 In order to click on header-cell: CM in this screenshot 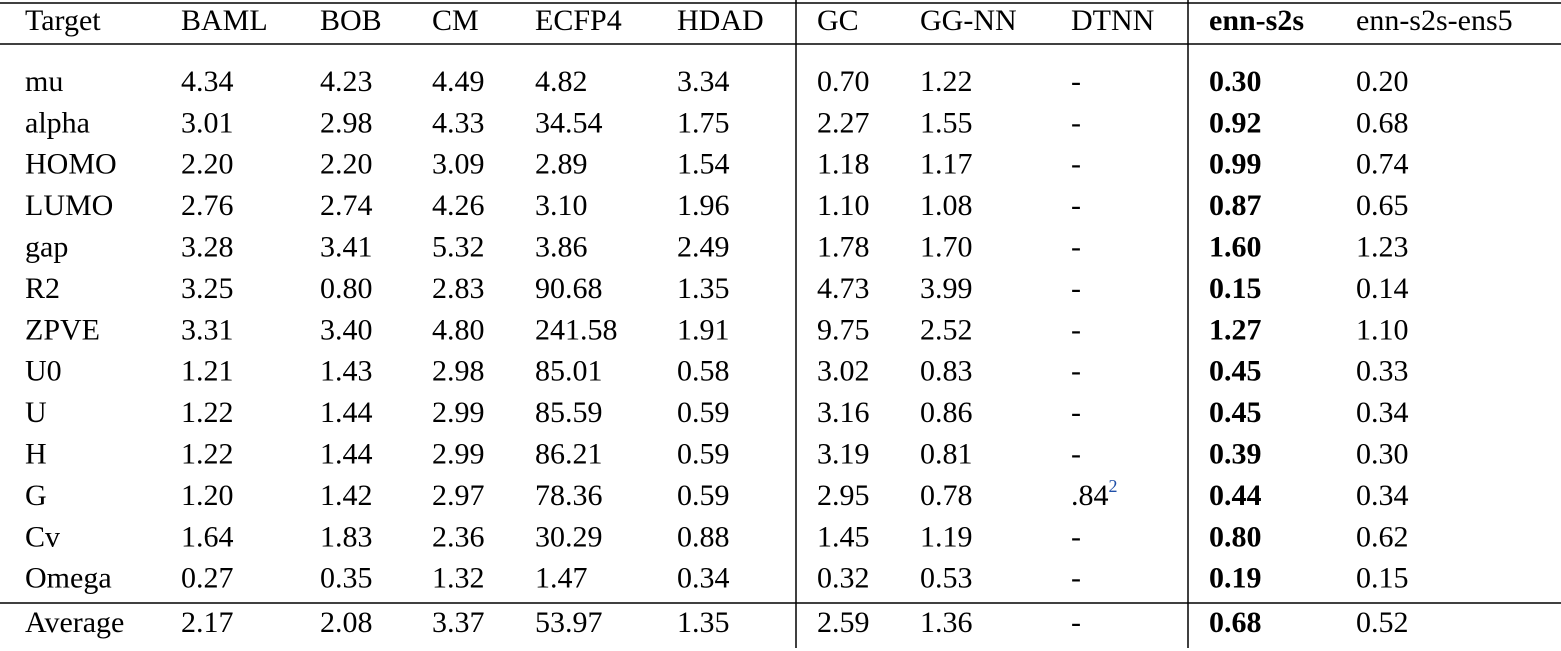, I will do `click(455, 20)`.